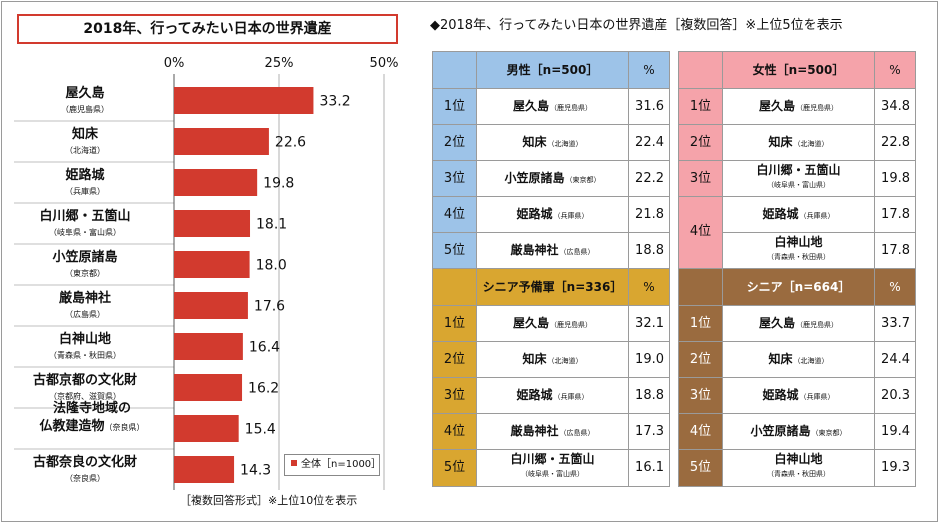 This screenshot has height=524, width=940. I want to click on bar-value-label: 14.3, so click(255, 471).